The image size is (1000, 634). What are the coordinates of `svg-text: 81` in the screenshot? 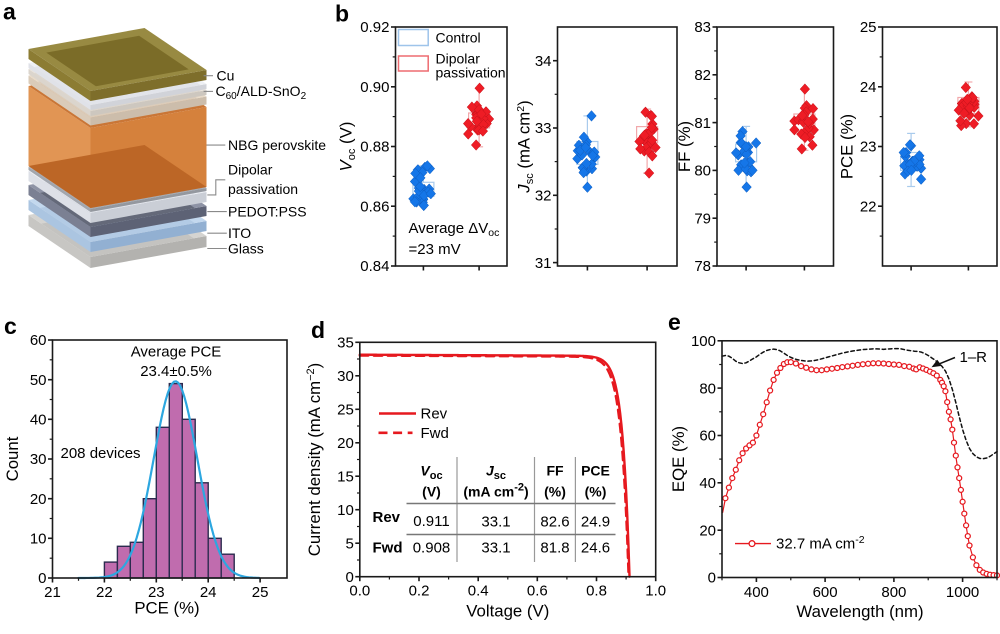 It's located at (702, 123).